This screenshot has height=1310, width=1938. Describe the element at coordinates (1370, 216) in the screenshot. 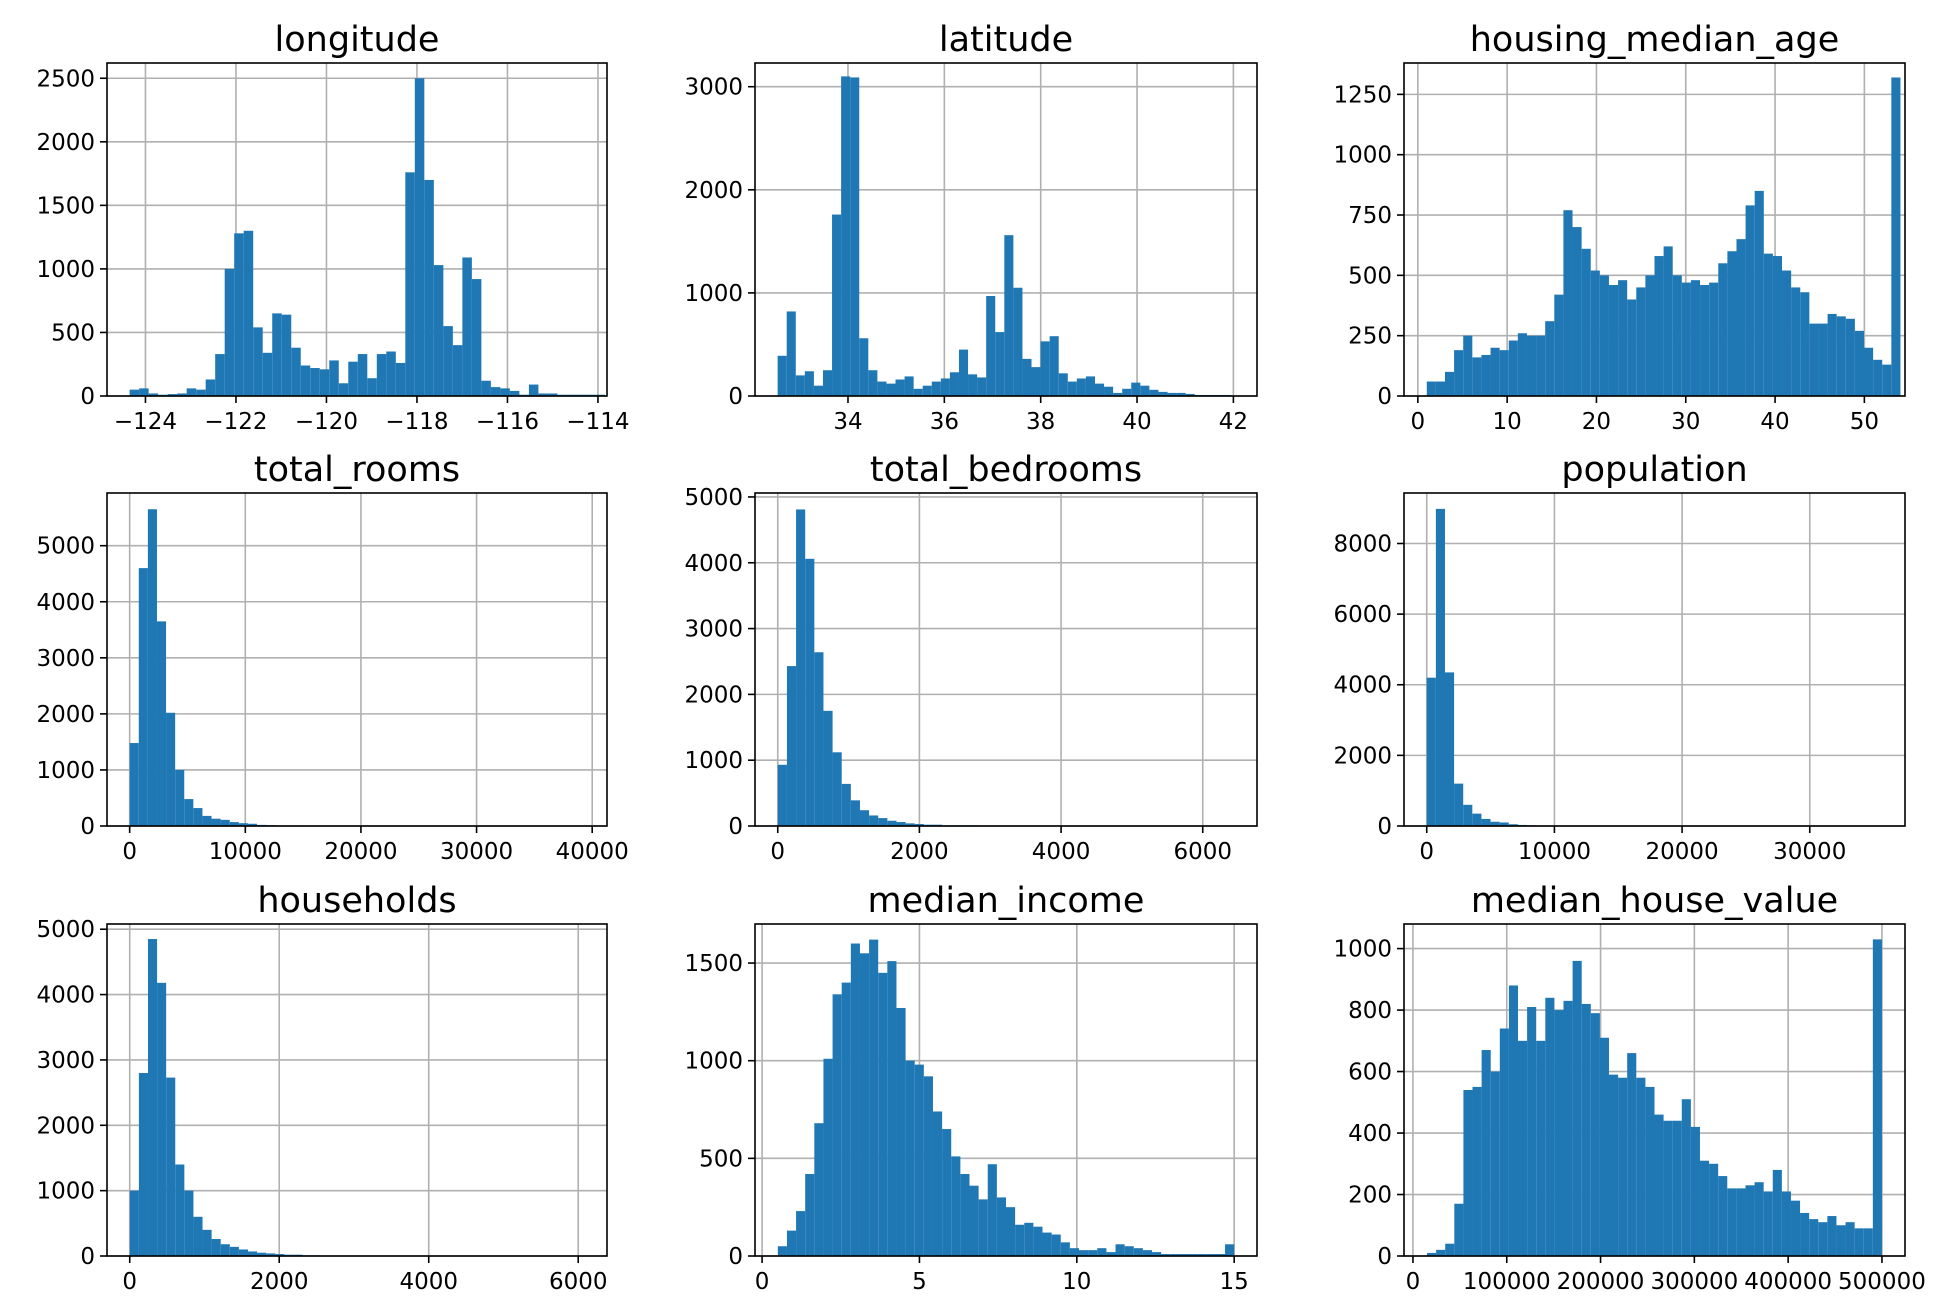

I see `housing-median-age-ytick-label-3: 750` at that location.